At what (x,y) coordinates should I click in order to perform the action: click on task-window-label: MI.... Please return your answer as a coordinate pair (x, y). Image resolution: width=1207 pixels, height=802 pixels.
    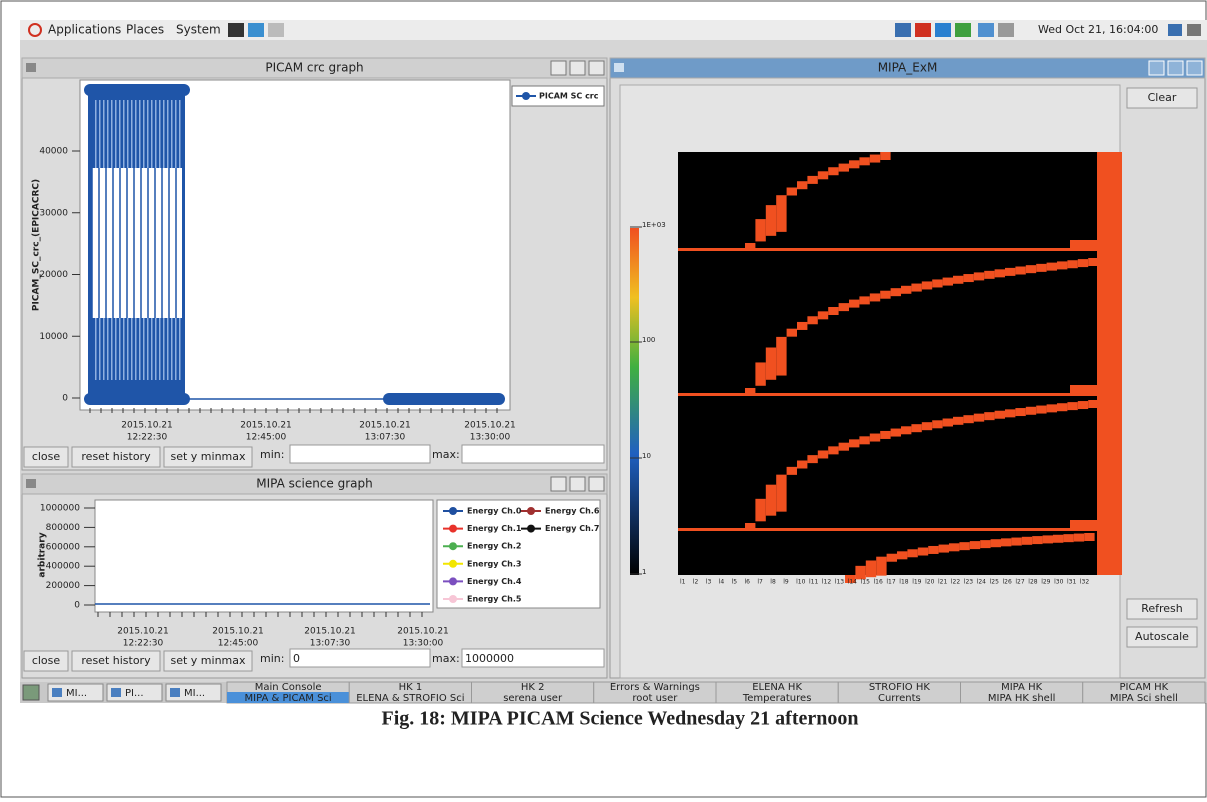
    Looking at the image, I should click on (194, 693).